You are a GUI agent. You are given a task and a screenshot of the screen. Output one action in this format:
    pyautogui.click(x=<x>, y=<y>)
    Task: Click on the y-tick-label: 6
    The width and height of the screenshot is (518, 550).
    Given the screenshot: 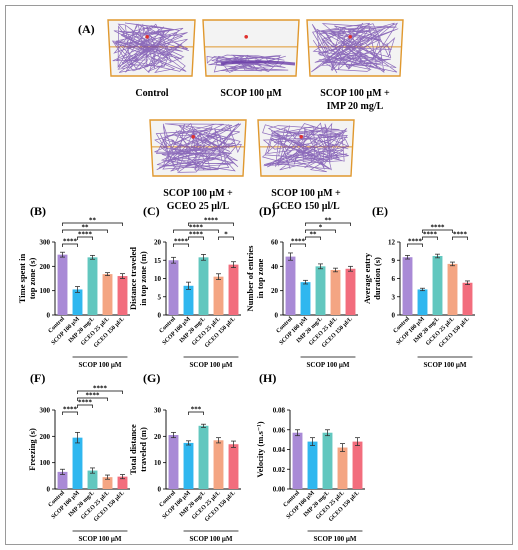 What is the action you would take?
    pyautogui.click(x=394, y=279)
    